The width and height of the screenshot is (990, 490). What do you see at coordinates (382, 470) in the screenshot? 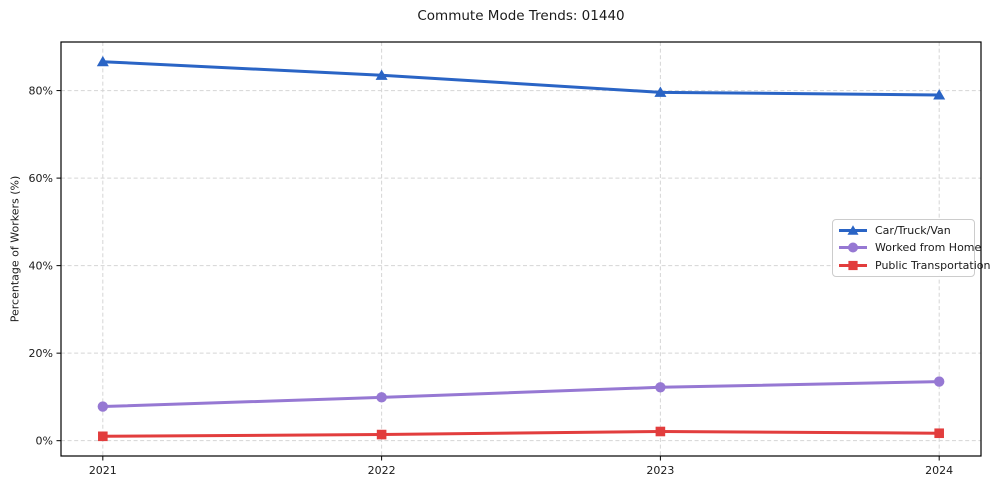
I see `x-tick-label: 2022` at bounding box center [382, 470].